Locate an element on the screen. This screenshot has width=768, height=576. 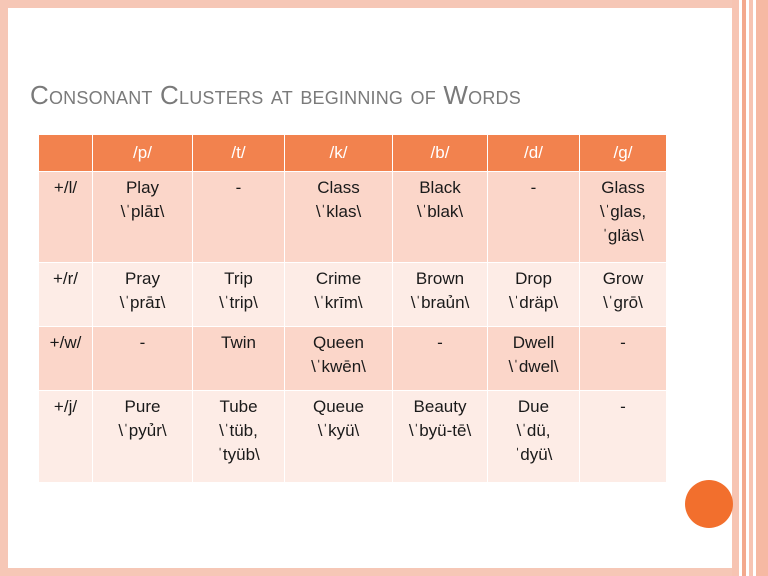
cell-transcription: \ˈblak\ is located at coordinates (440, 211).